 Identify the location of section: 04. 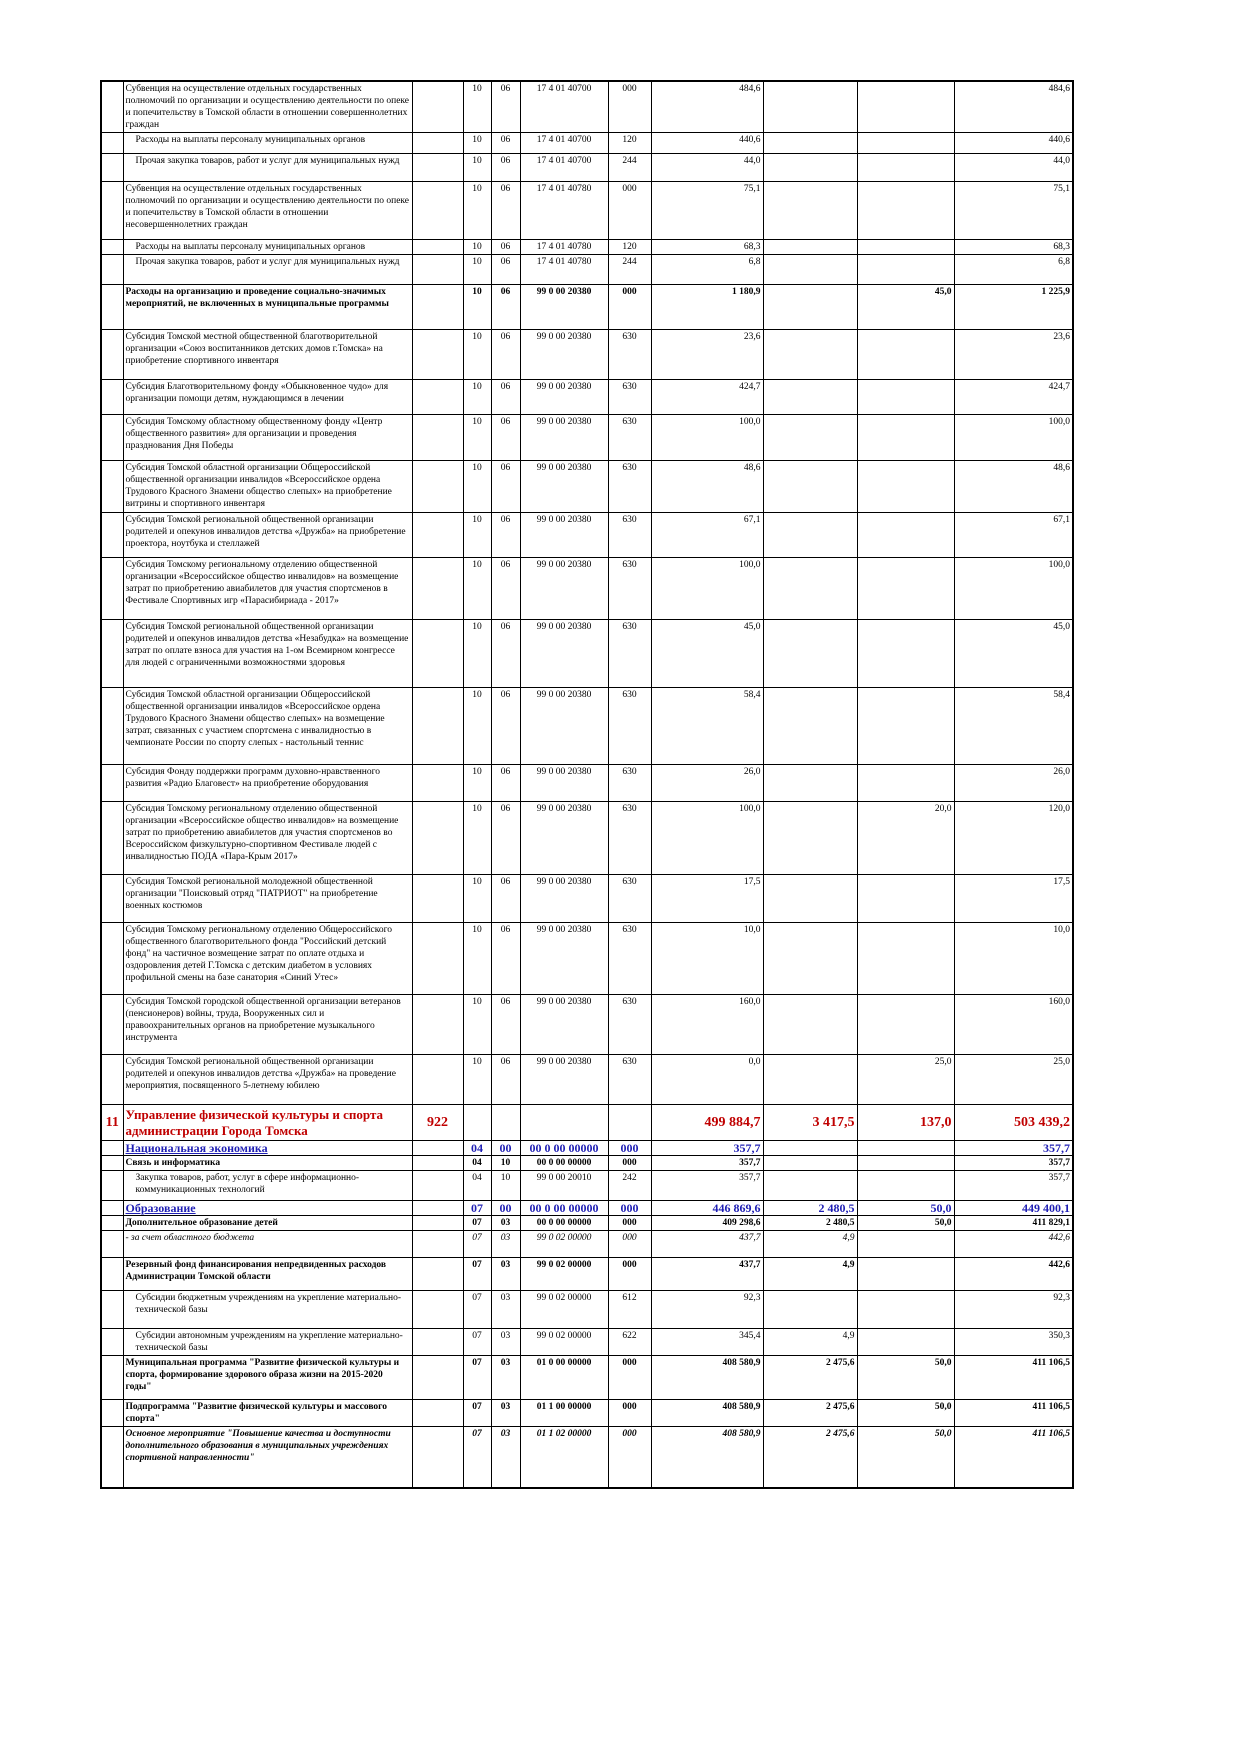
(477, 1163).